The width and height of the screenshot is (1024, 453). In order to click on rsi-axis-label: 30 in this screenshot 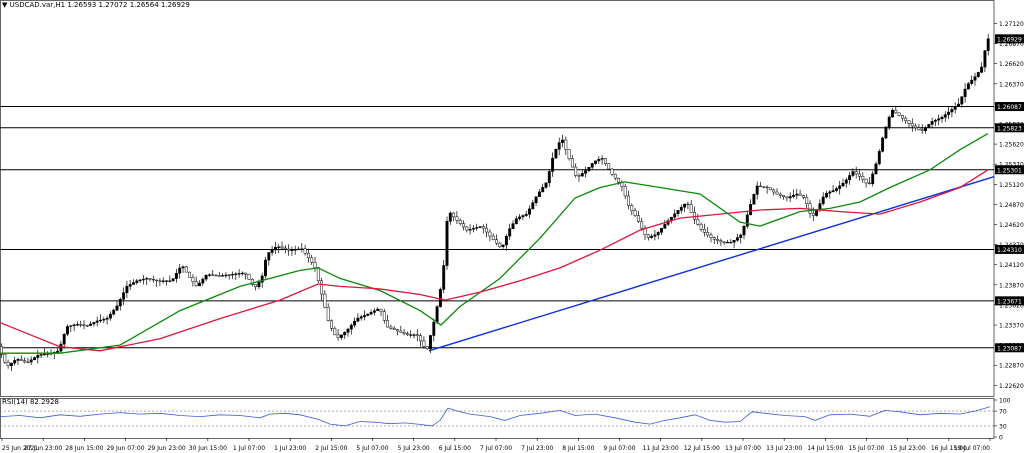, I will do `click(1003, 426)`.